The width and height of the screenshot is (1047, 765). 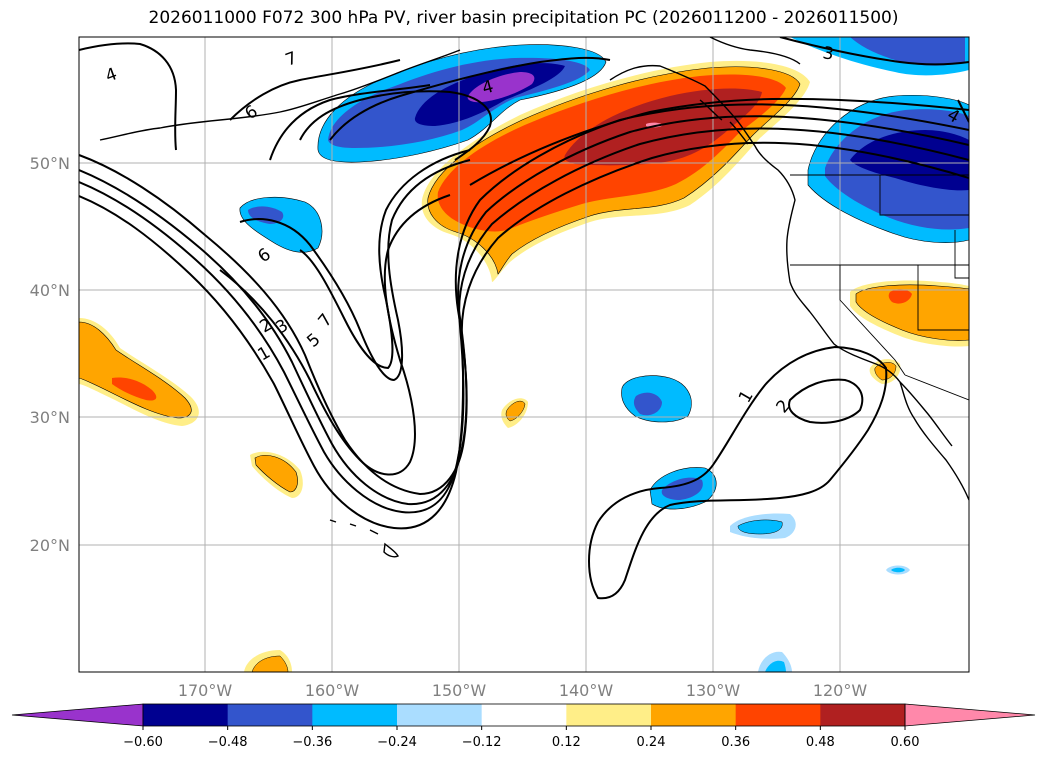 I want to click on pos-region-west-edge-orange, so click(x=135, y=370).